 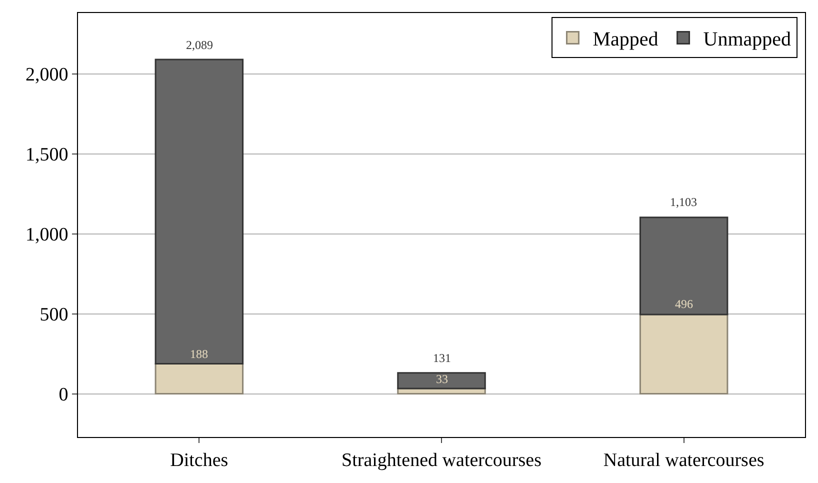 I want to click on data-label: 188, so click(x=199, y=354).